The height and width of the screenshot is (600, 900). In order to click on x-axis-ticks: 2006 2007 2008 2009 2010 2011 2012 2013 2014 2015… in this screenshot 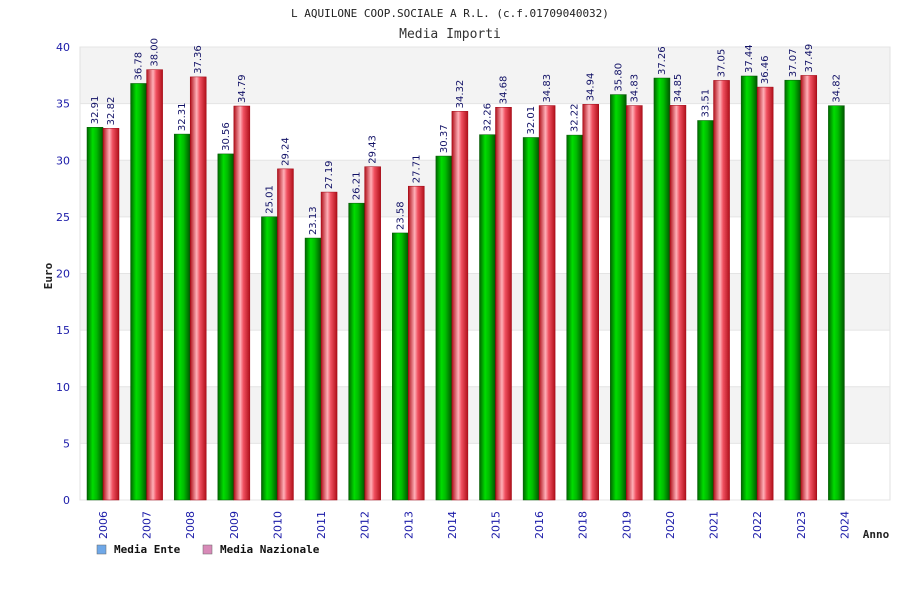, I will do `click(474, 525)`.